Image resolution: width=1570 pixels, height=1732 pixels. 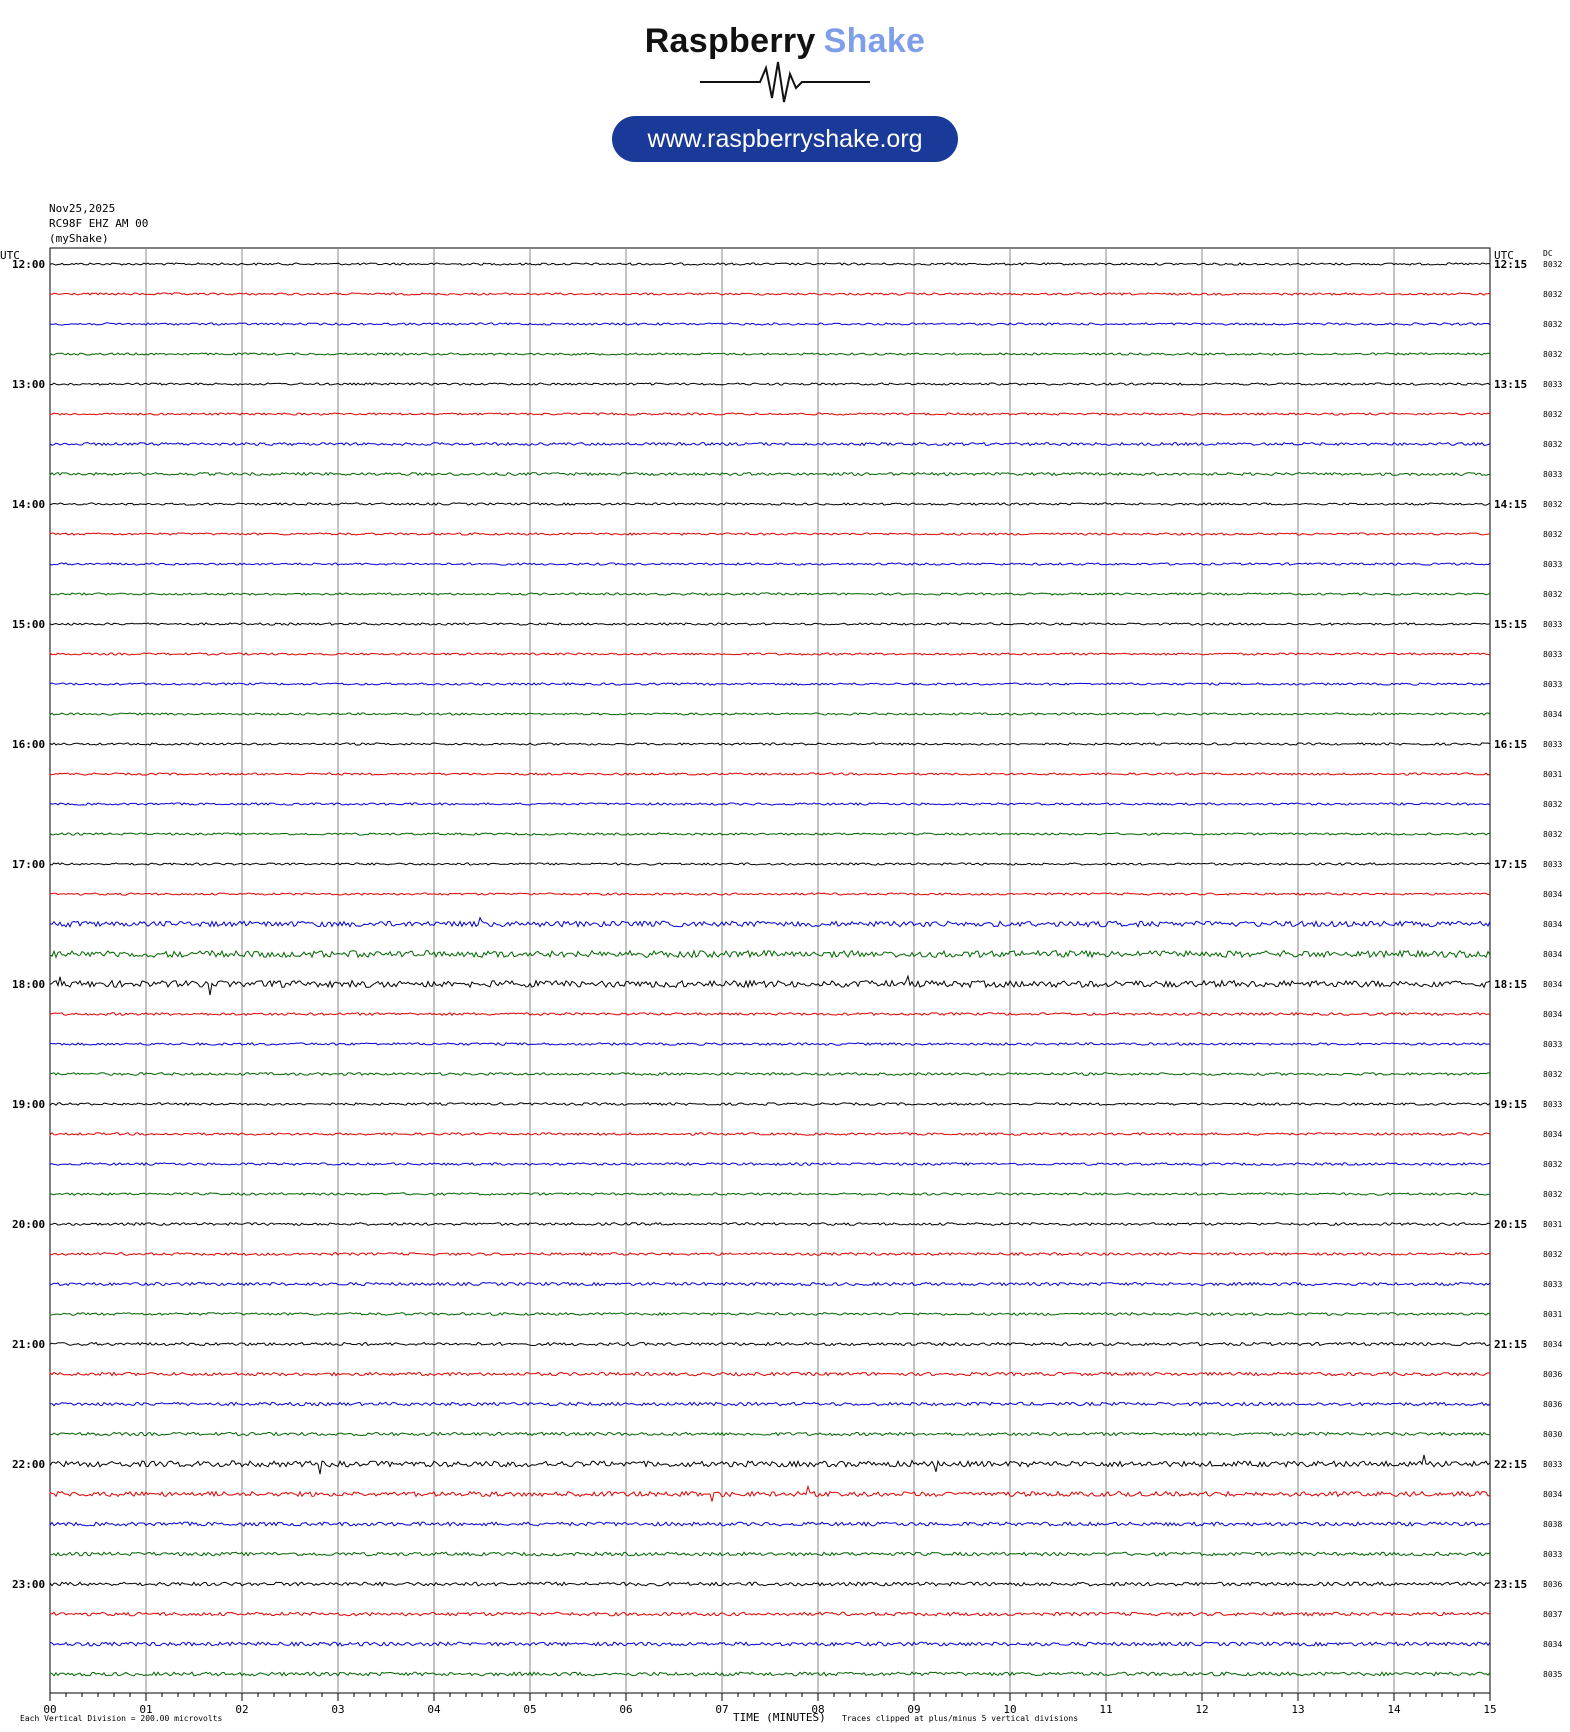 What do you see at coordinates (1552, 1614) in the screenshot?
I see `dc-offset-value: 8037` at bounding box center [1552, 1614].